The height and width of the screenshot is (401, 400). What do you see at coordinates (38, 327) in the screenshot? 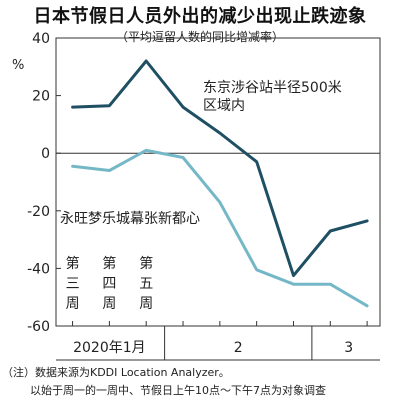
I see `y-tick-label: -60` at bounding box center [38, 327].